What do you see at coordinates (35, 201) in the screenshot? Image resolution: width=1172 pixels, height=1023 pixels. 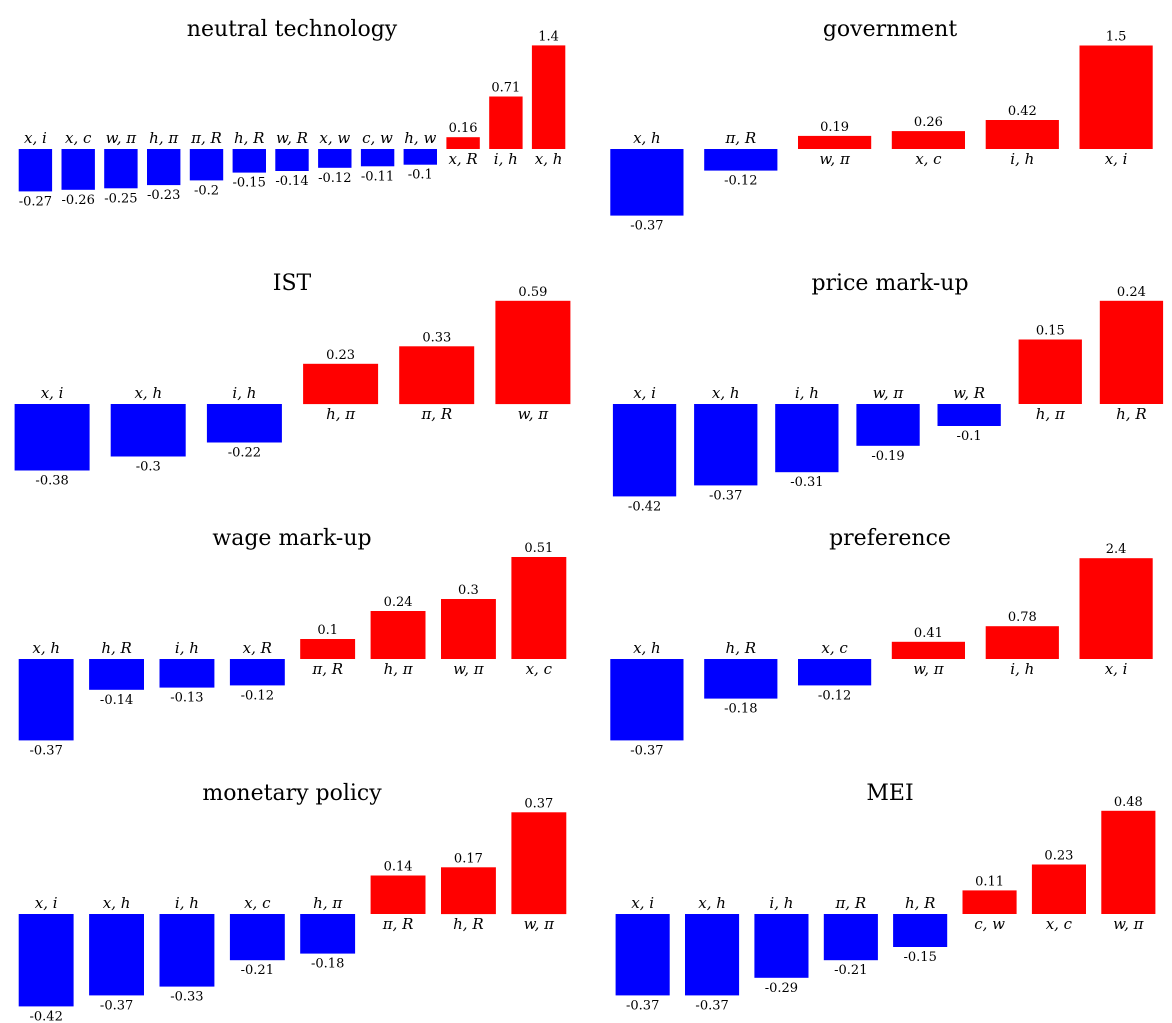 I see `value-label: -0.27` at bounding box center [35, 201].